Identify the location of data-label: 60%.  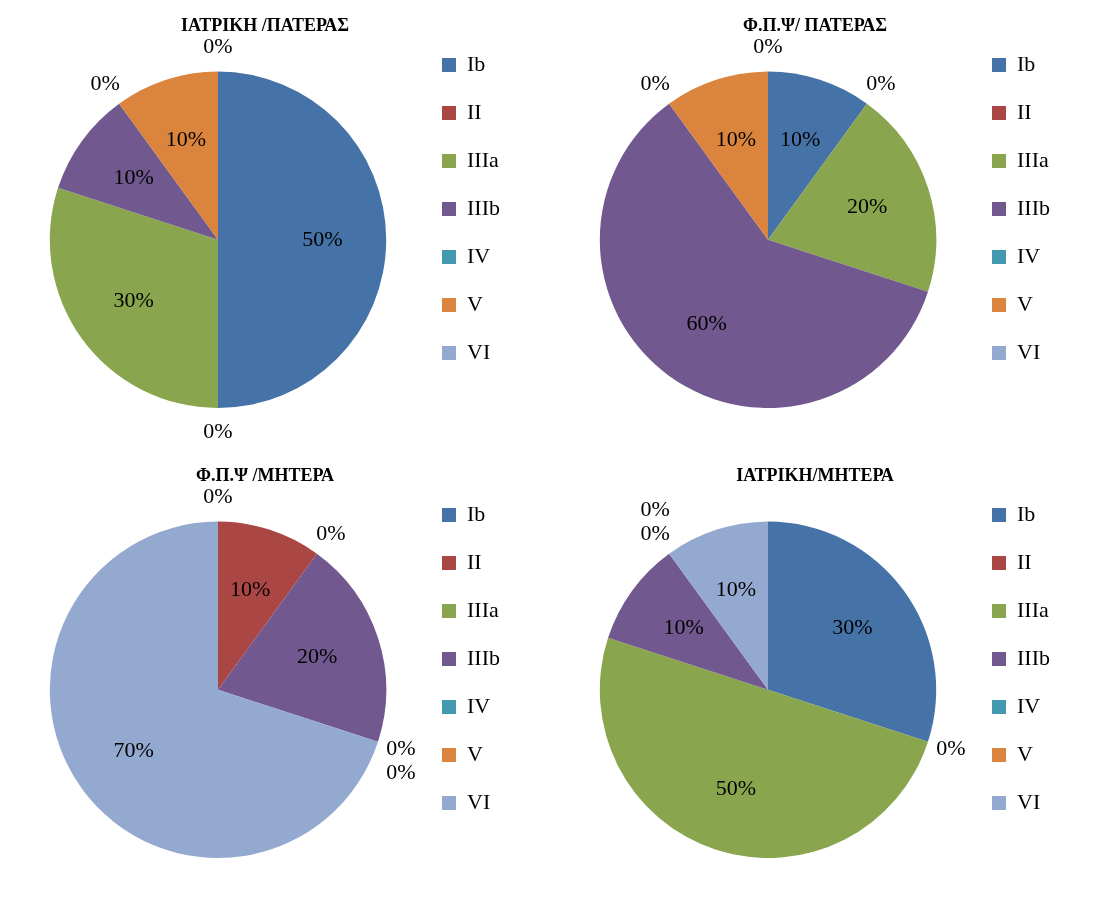
(706, 322).